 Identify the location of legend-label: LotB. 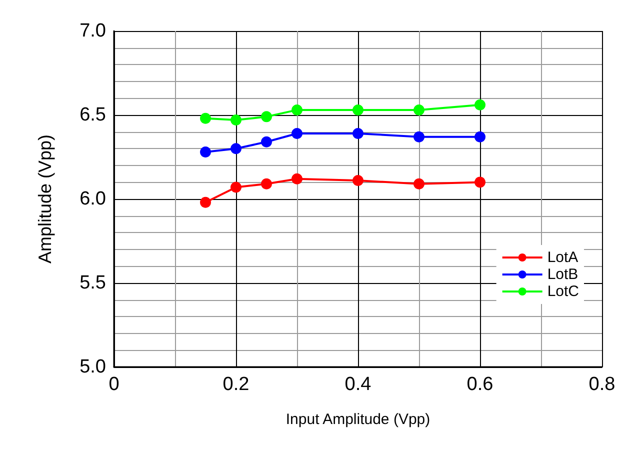
(562, 274).